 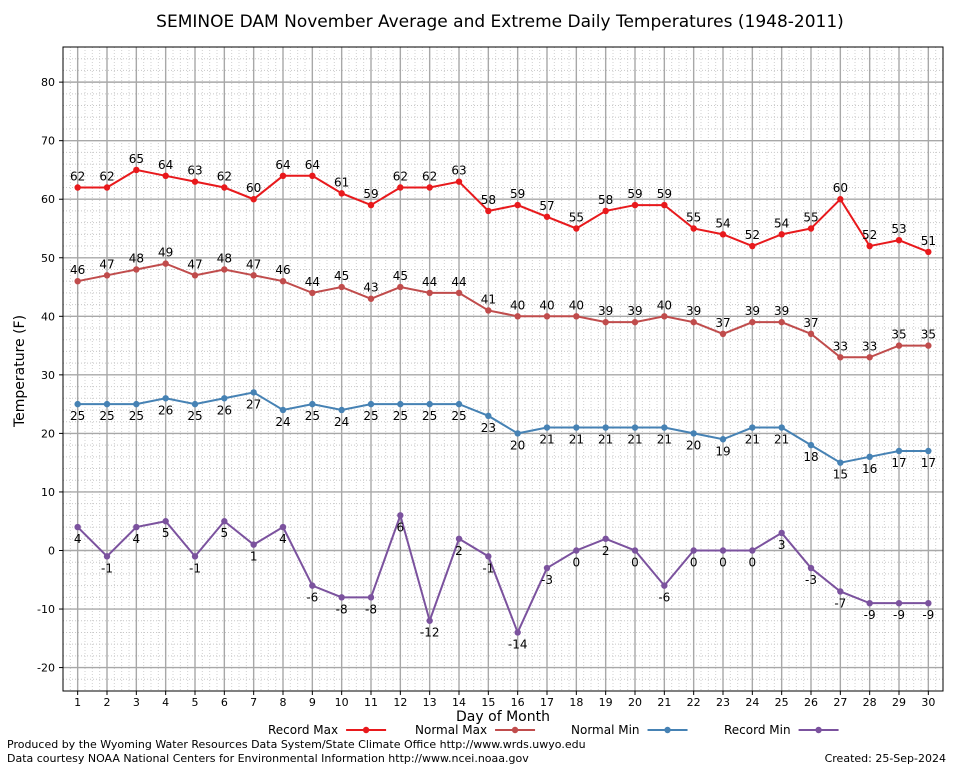 I want to click on data-label-normal-min: 26, so click(x=165, y=410).